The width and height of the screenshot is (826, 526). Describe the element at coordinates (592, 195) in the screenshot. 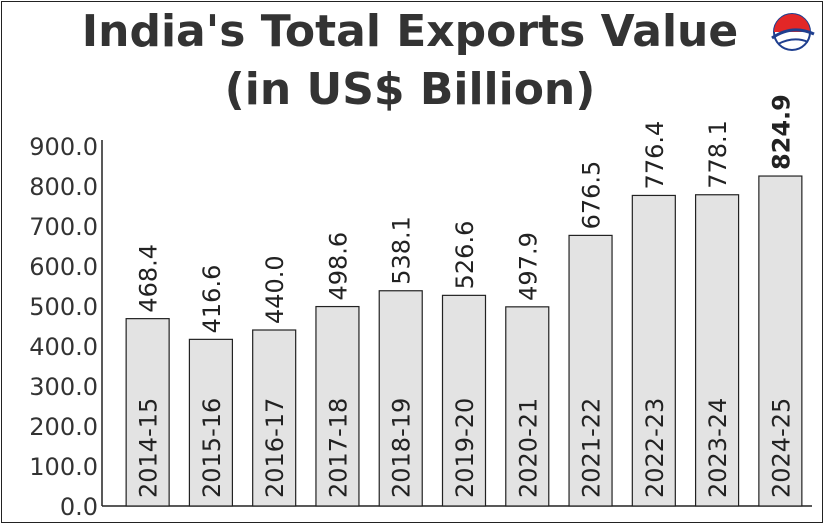

I see `data-label: 676.5` at that location.